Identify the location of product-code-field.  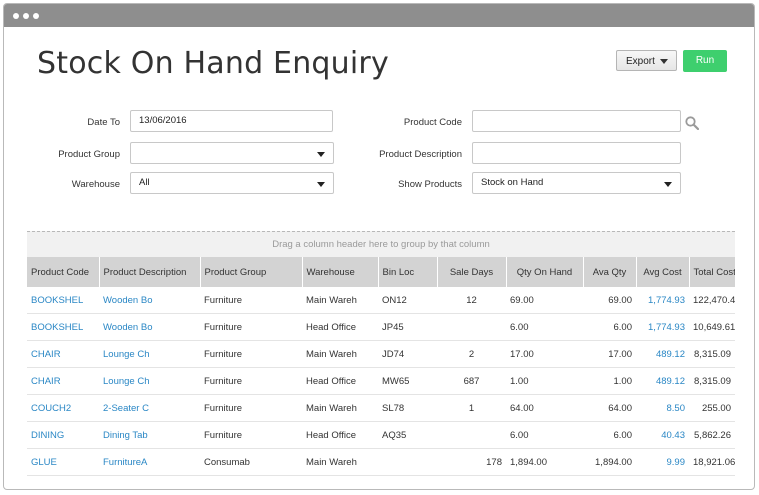
(576, 121).